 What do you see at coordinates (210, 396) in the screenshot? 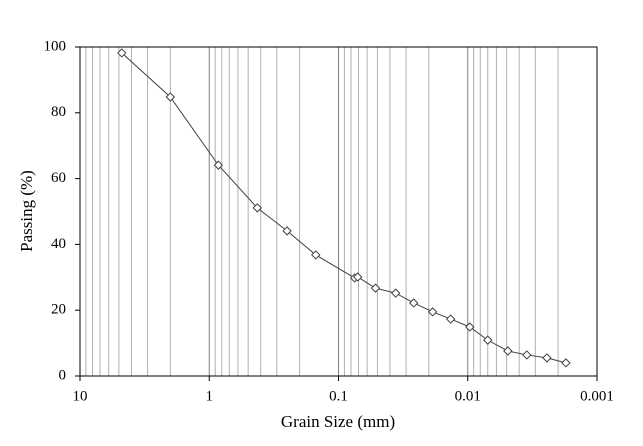
I see `x-tick-label: 1` at bounding box center [210, 396].